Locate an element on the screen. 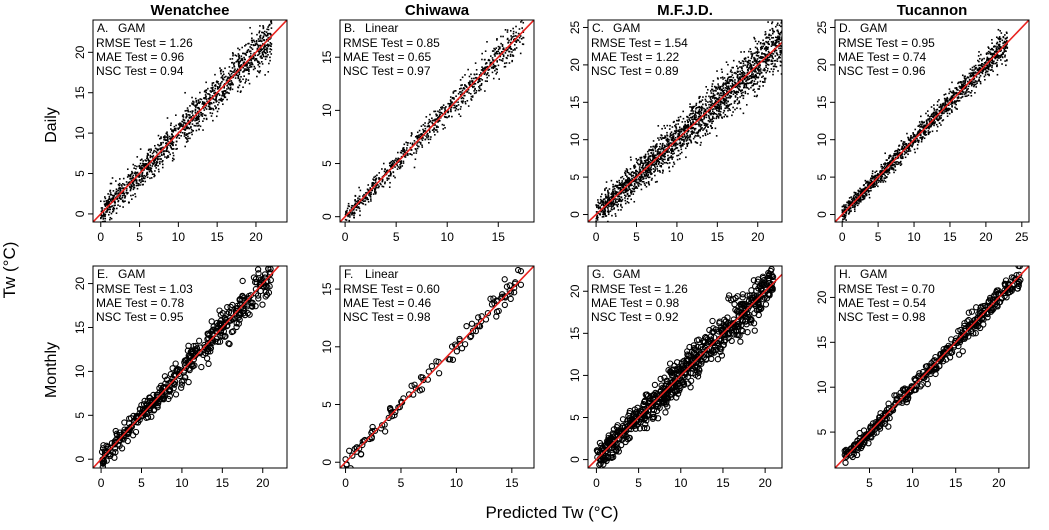  panel-label: C. is located at coordinates (598, 28).